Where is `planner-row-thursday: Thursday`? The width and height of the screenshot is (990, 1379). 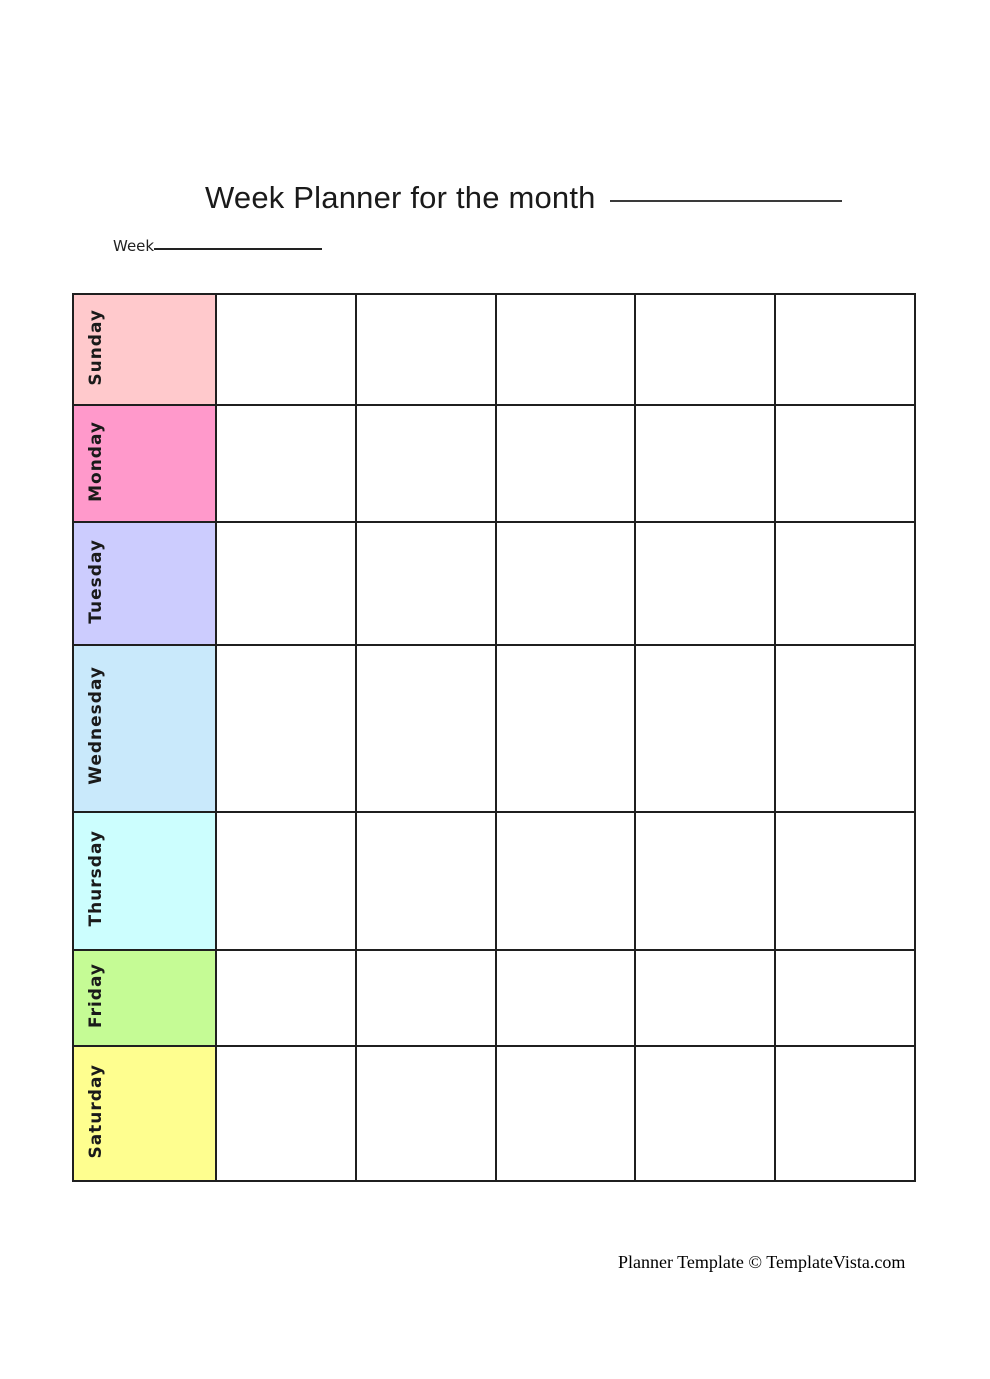 planner-row-thursday: Thursday is located at coordinates (494, 881).